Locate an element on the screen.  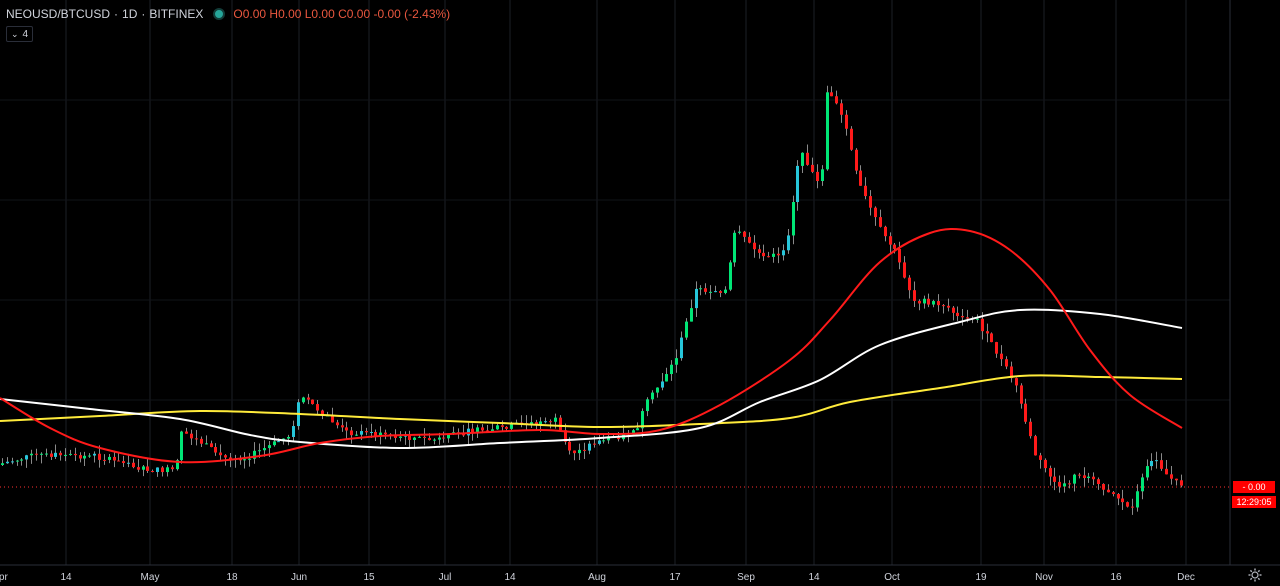
symbol-name: NEOUSD/BTCUSD is located at coordinates (58, 14).